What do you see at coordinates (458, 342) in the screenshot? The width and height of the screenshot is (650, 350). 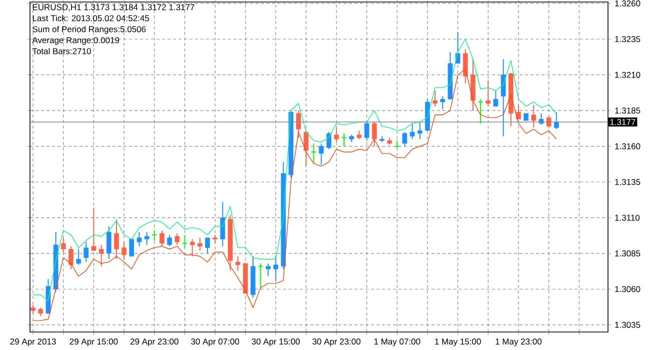 I see `x-tick-label: 1 May 15:00` at bounding box center [458, 342].